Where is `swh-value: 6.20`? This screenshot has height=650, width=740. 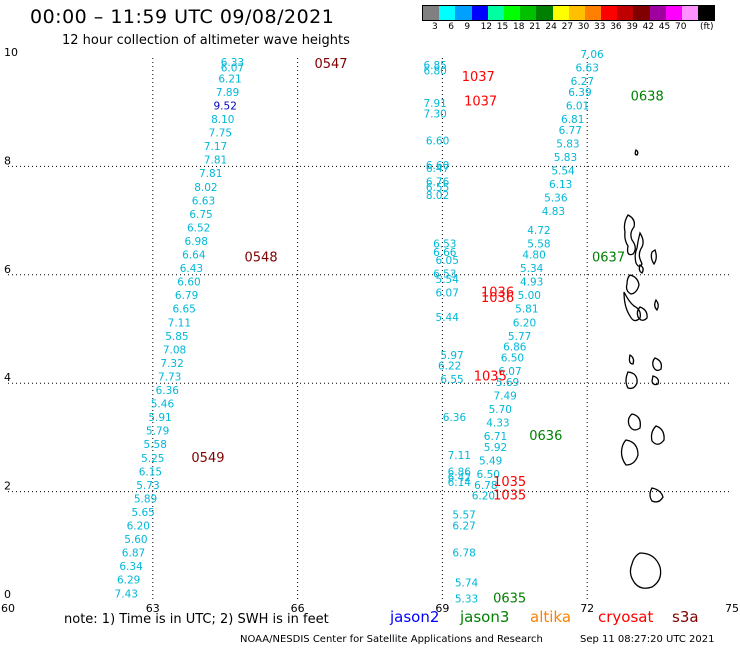
swh-value: 6.20 is located at coordinates (524, 323).